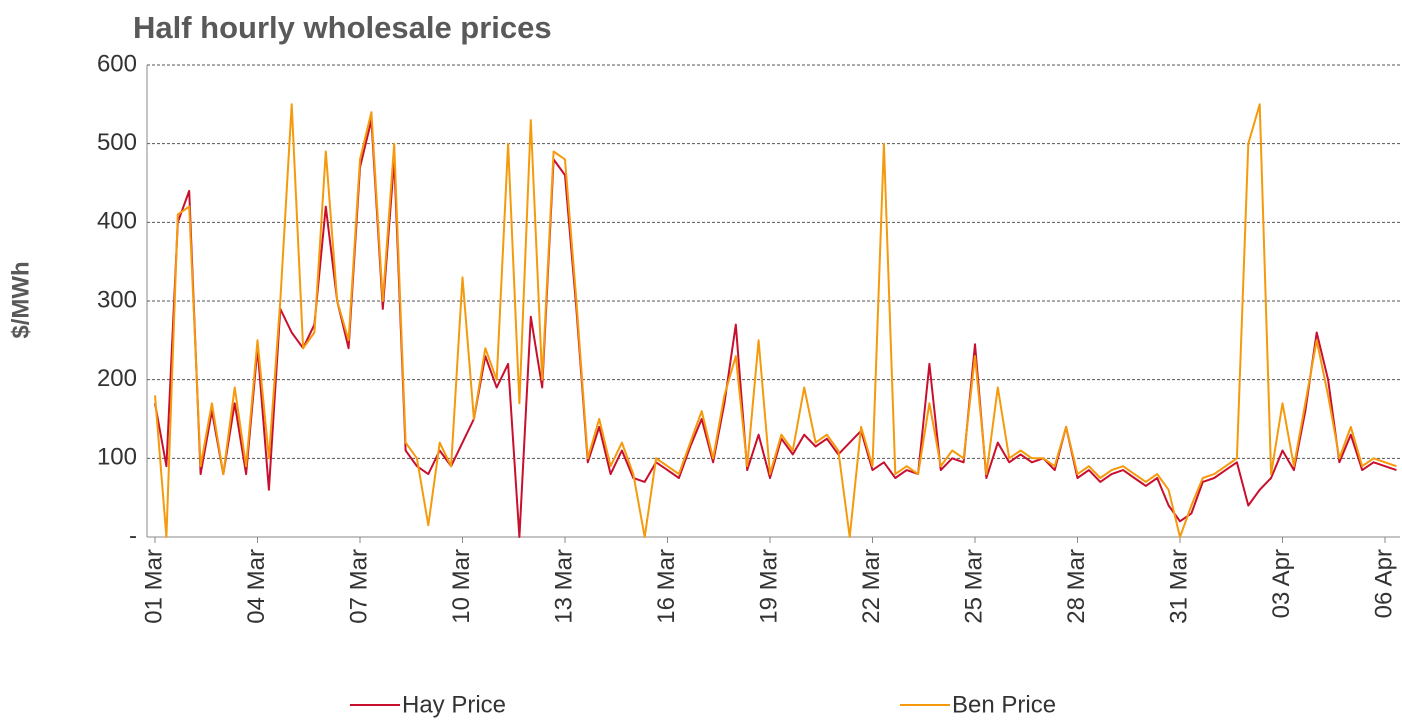  Describe the element at coordinates (871, 586) in the screenshot. I see `x-tick-label: 22 Mar` at that location.